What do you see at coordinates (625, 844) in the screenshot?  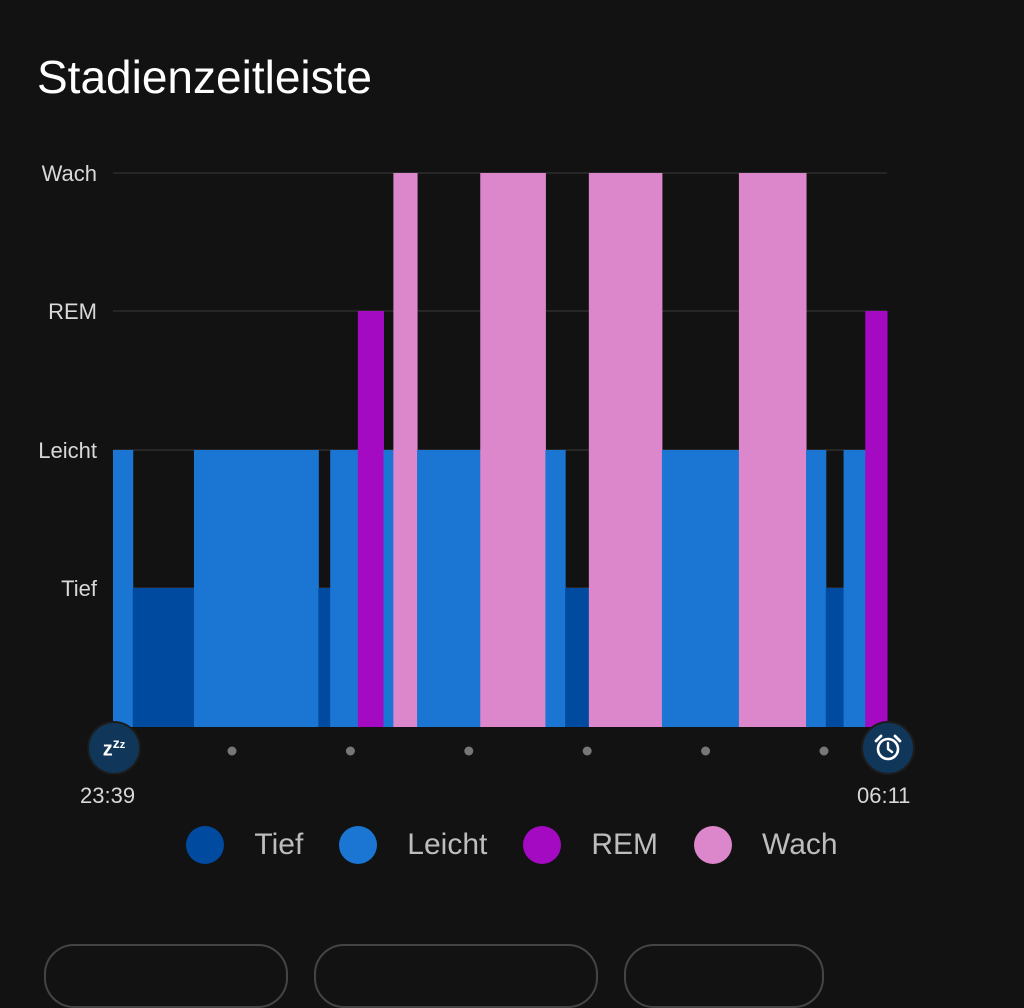 I see `legend-label: REM` at bounding box center [625, 844].